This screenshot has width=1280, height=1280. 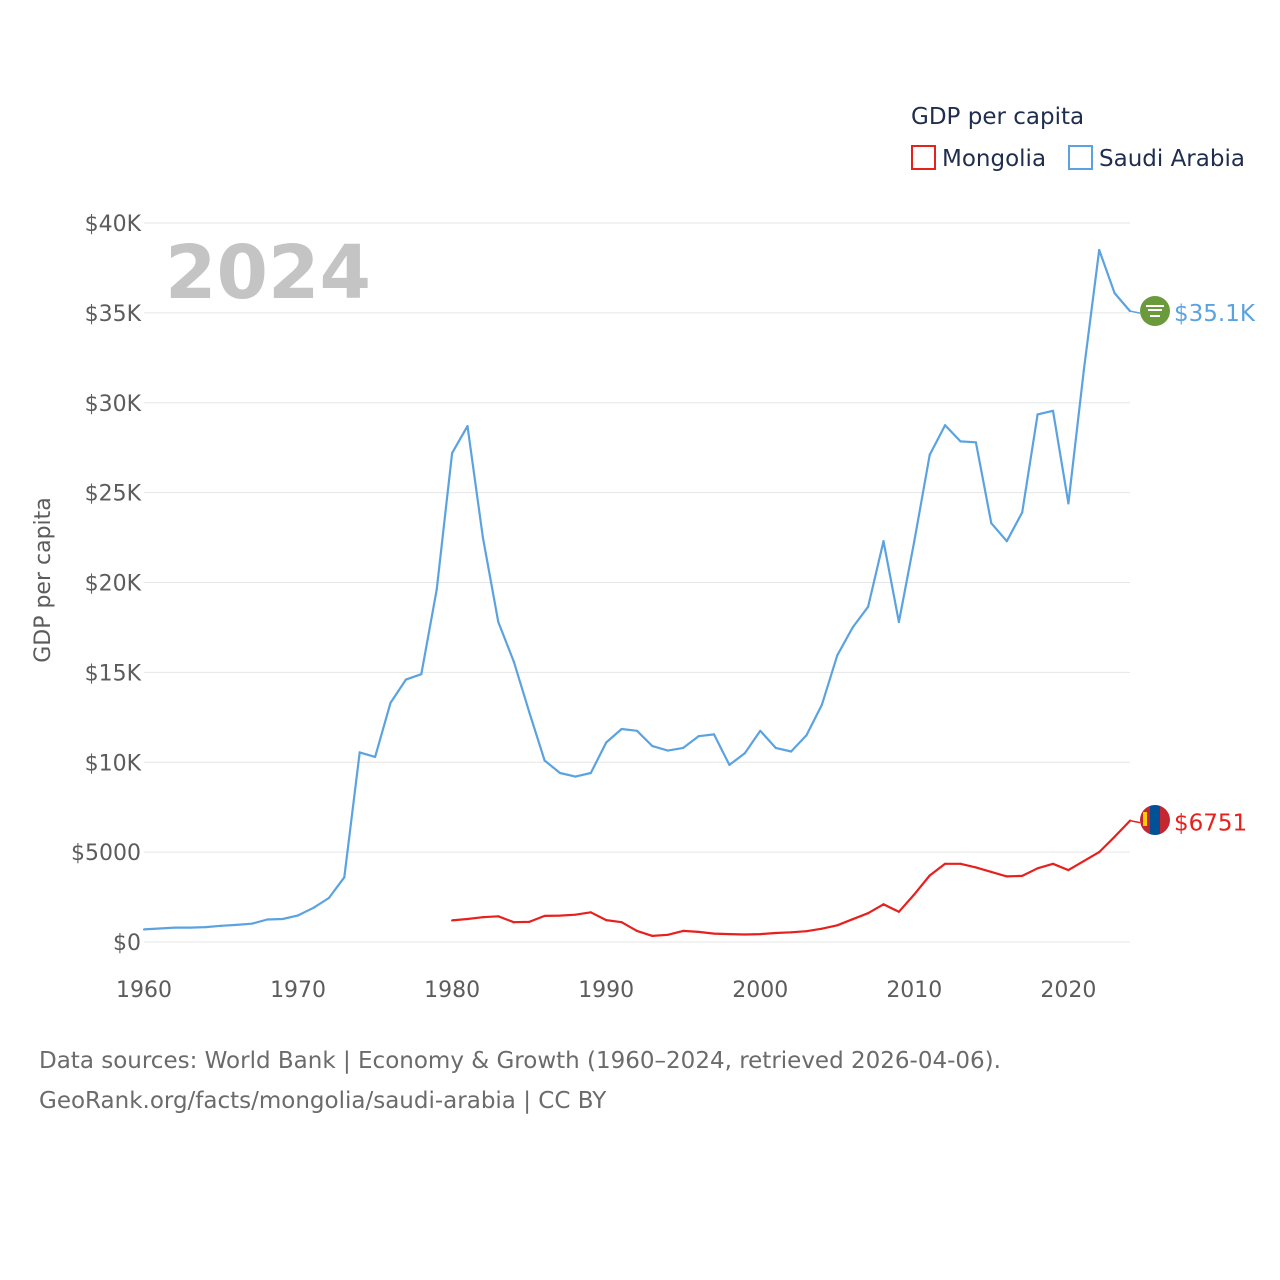 What do you see at coordinates (43, 580) in the screenshot?
I see `y-axis-label: GDP per capita` at bounding box center [43, 580].